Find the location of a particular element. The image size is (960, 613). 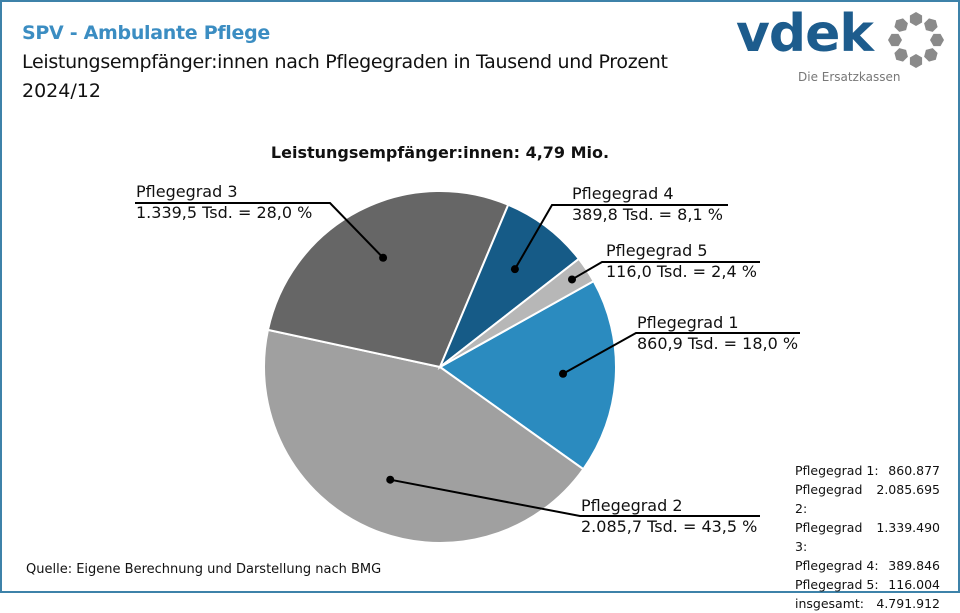

slice-label-value: 2.085,7 Tsd. = 43,5 % is located at coordinates (669, 526).